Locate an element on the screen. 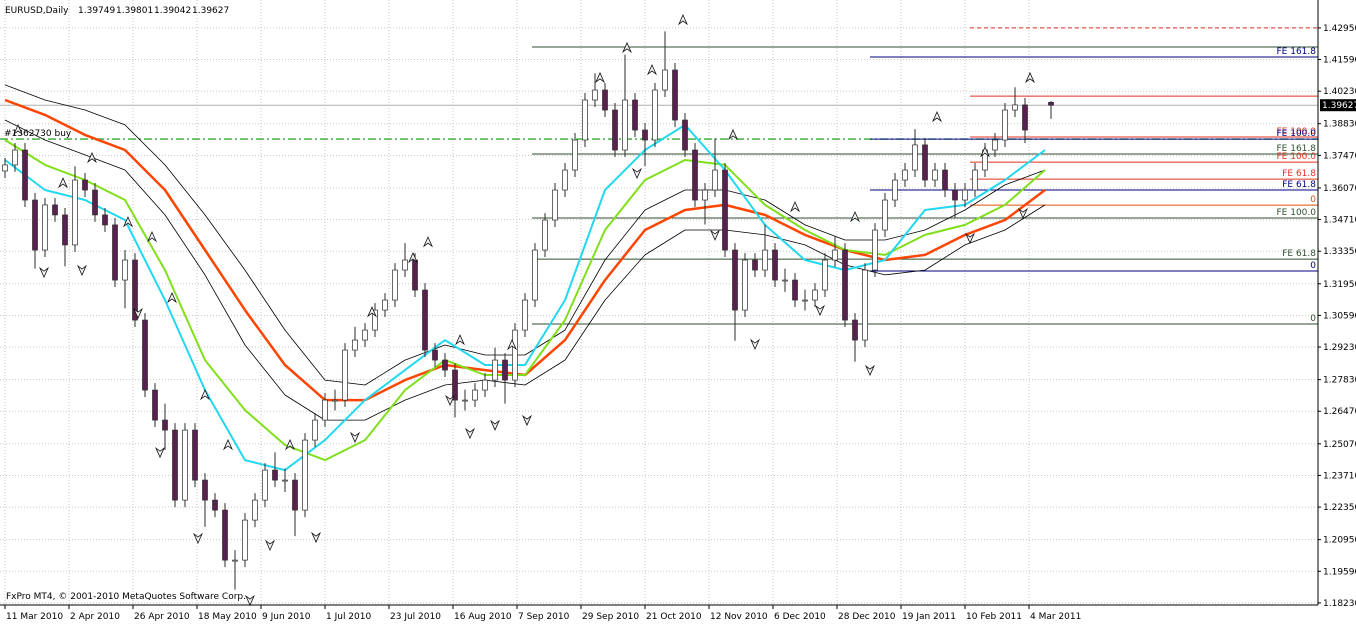  x-tick-label: 29 Sep 2010 is located at coordinates (610, 617).